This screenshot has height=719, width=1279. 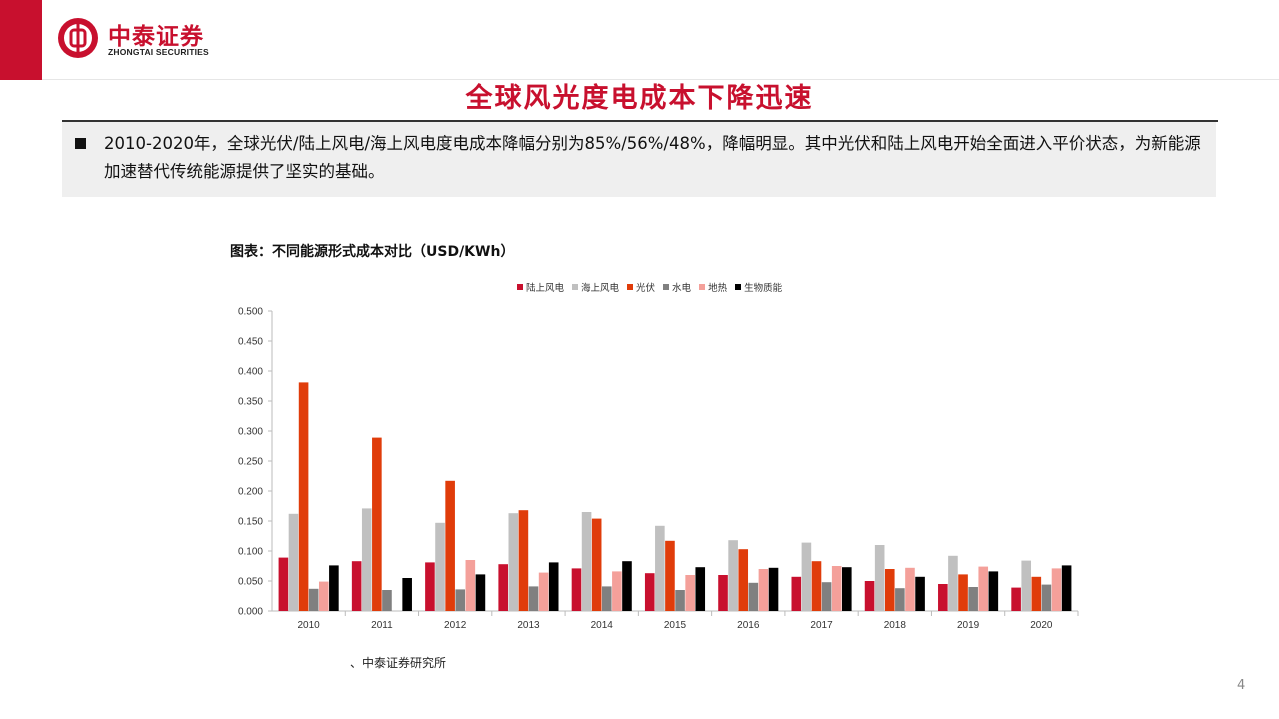 I want to click on y-tick-label: 0.200, so click(x=250, y=492).